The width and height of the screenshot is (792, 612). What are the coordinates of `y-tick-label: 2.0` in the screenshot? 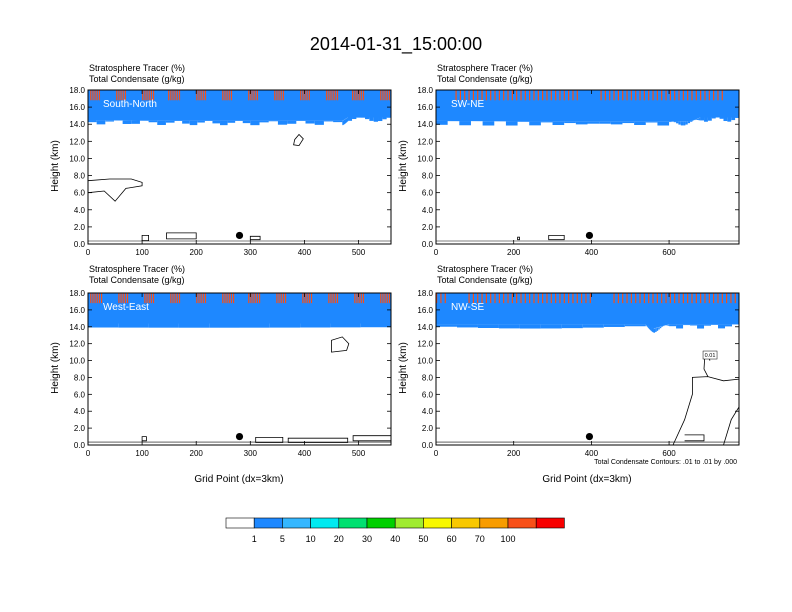 It's located at (80, 428).